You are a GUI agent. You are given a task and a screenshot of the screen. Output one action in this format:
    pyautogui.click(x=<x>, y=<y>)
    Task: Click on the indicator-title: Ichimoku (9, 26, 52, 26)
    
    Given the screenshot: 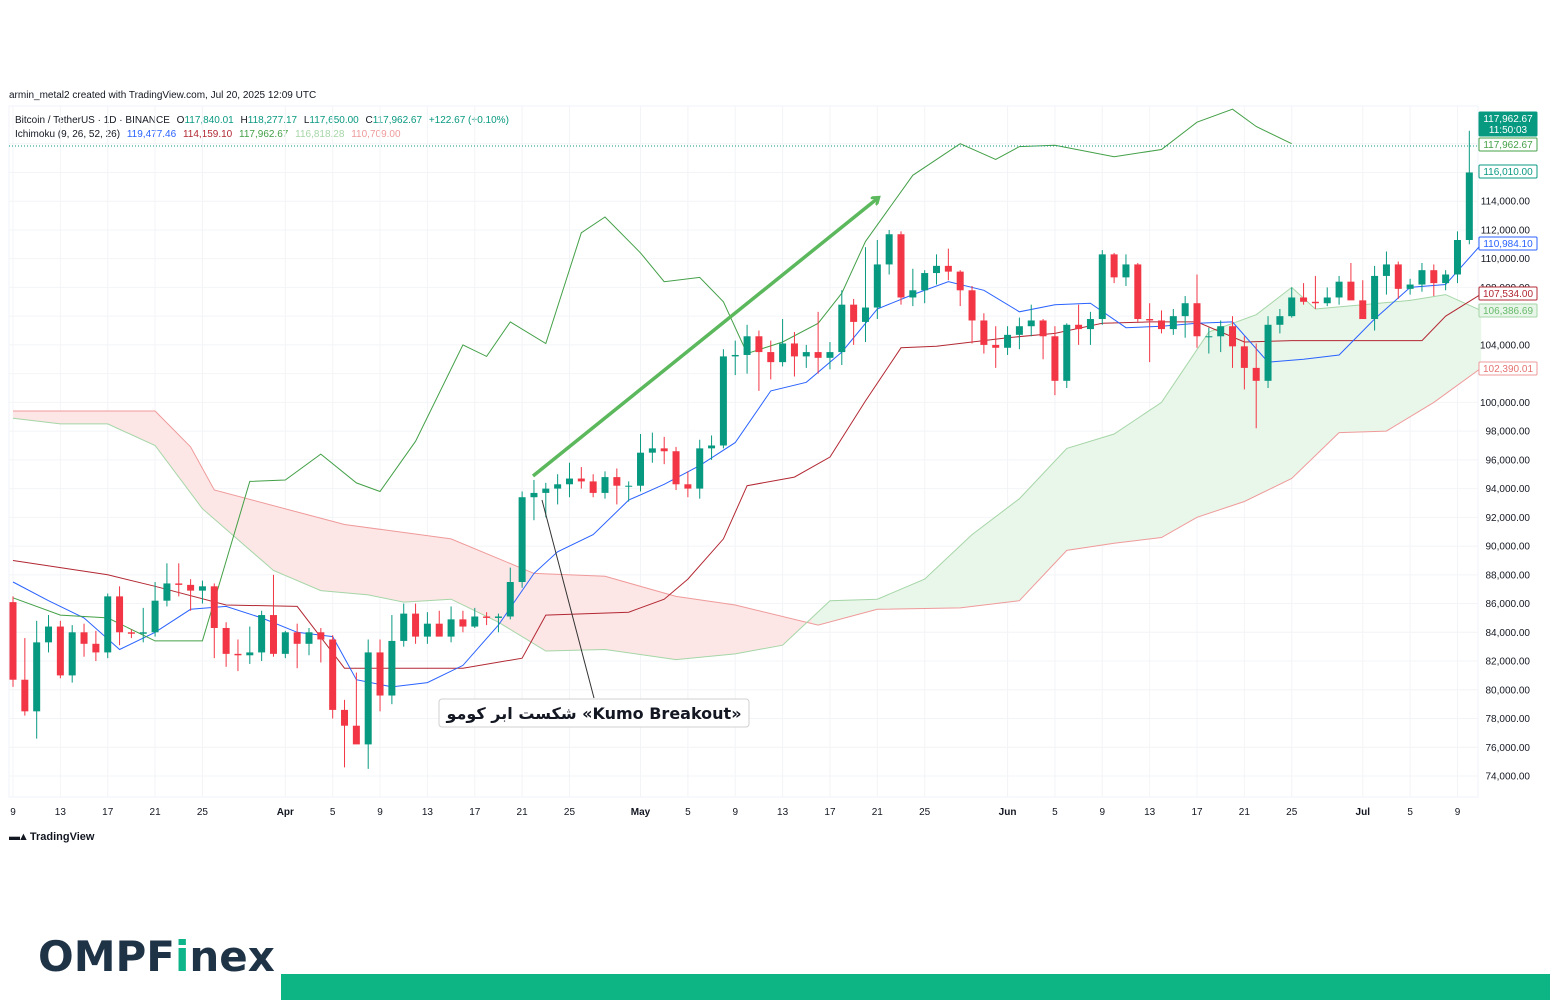 What is the action you would take?
    pyautogui.click(x=68, y=134)
    